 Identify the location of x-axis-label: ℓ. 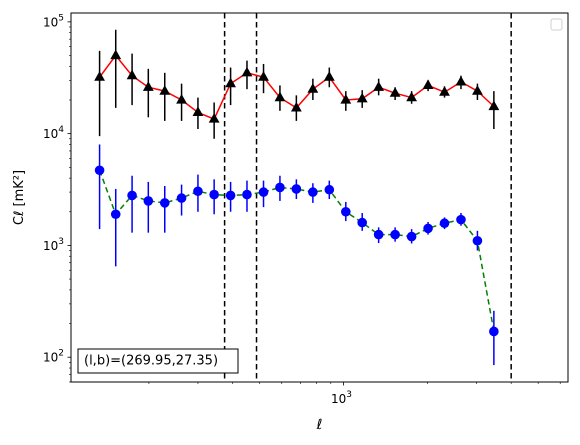
(319, 425).